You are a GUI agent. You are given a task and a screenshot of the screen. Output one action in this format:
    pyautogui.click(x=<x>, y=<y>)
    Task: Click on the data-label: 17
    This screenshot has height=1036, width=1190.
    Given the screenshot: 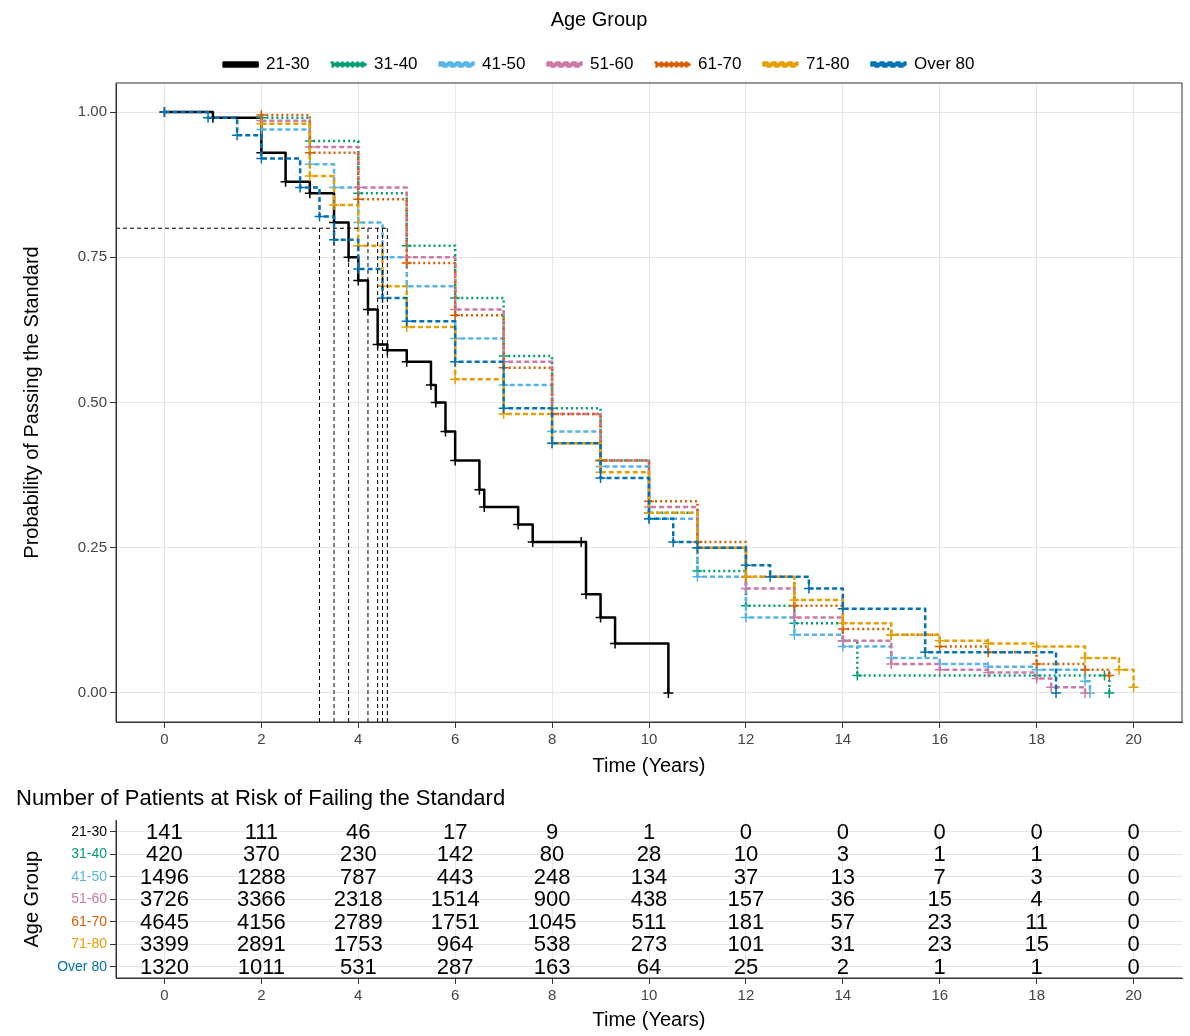 What is the action you would take?
    pyautogui.click(x=455, y=831)
    